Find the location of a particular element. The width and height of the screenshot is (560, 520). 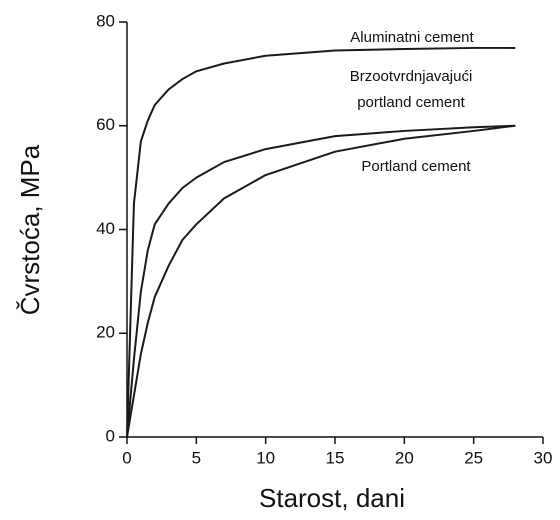

y-tick-label: 0 is located at coordinates (110, 435).